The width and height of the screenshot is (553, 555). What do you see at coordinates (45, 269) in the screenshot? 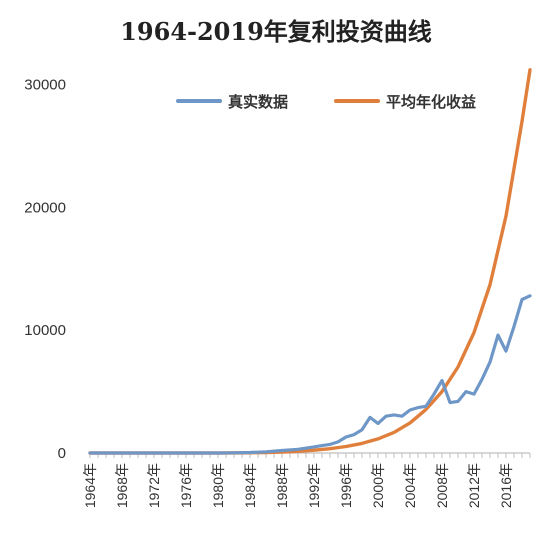
I see `y-axis-ticks: 0 10000 20000 30000` at bounding box center [45, 269].